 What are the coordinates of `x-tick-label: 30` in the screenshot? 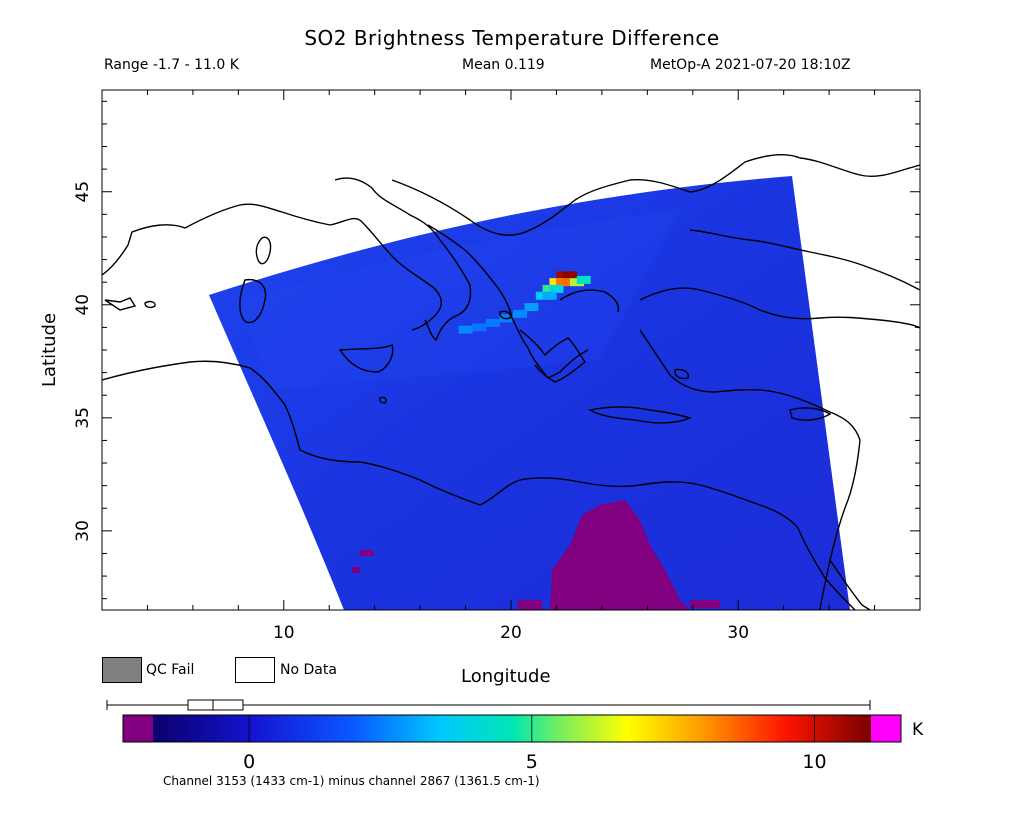 It's located at (738, 633).